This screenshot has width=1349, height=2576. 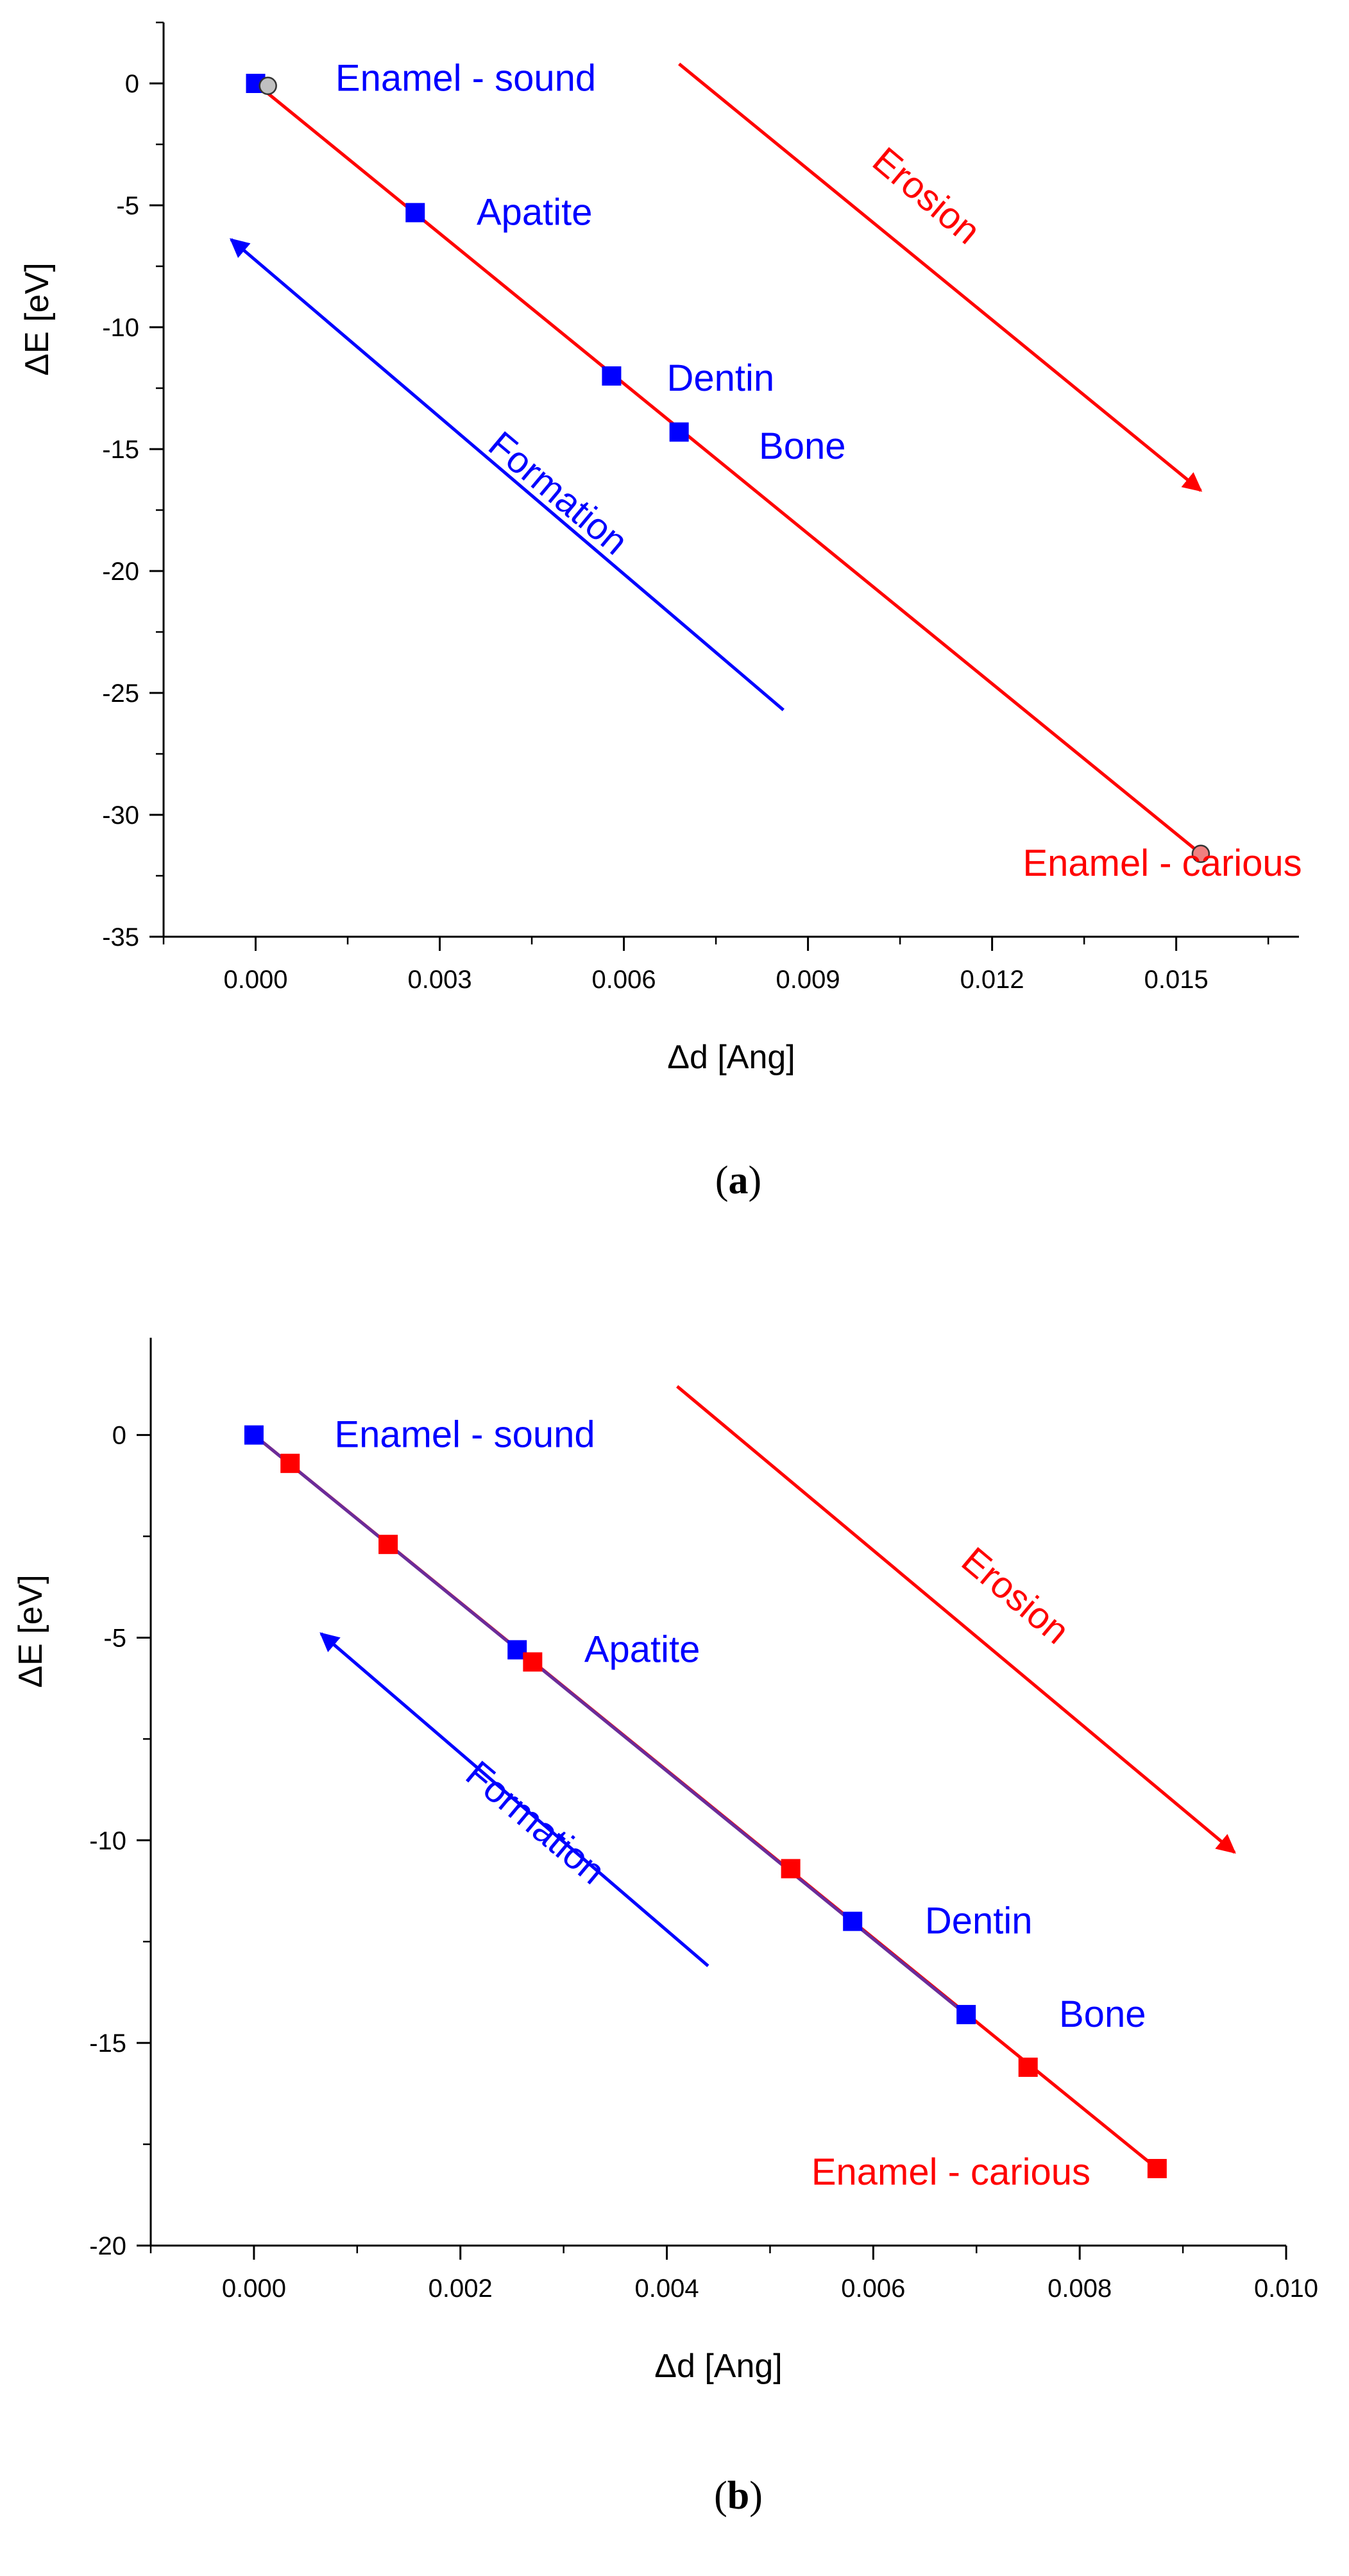 What do you see at coordinates (439, 980) in the screenshot?
I see `chart-a-x-tick-label: 0.003` at bounding box center [439, 980].